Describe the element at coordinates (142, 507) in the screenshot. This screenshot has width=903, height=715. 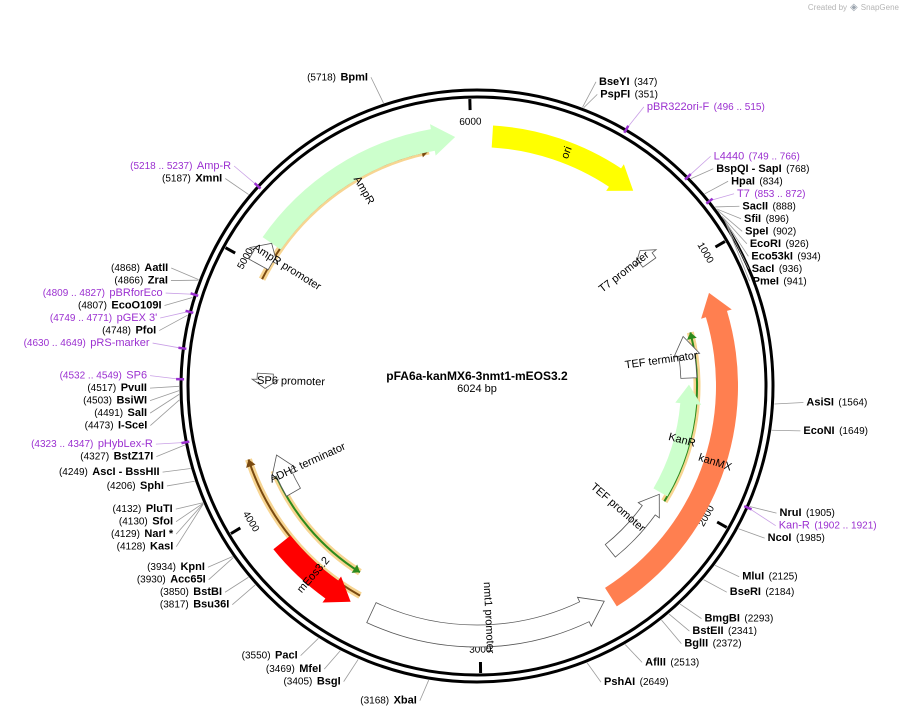
I see `site-pluti: (4132) PluTI` at that location.